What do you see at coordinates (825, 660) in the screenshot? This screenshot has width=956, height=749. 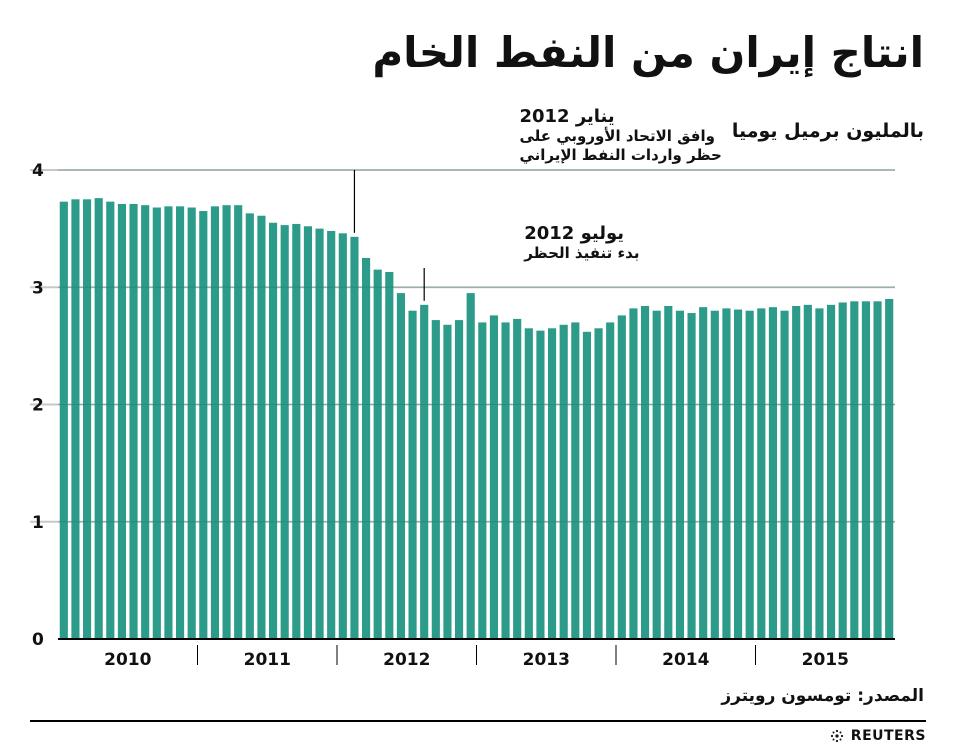 I see `x-tick-label: 2015` at bounding box center [825, 660].